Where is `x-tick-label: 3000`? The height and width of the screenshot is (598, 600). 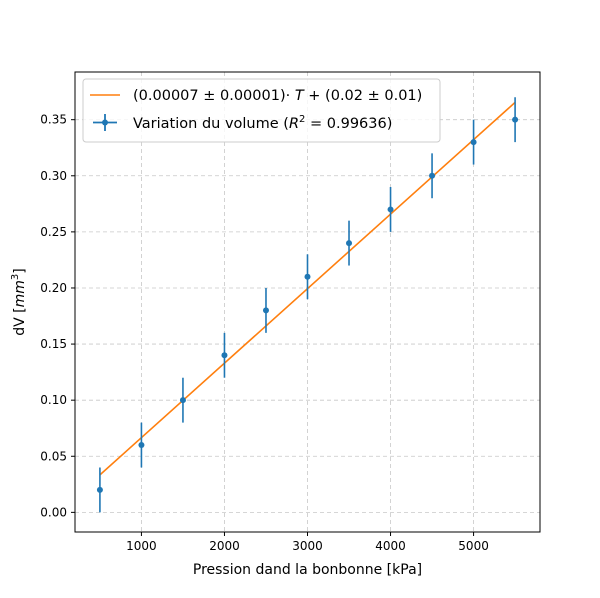 x-tick-label: 3000 is located at coordinates (307, 546).